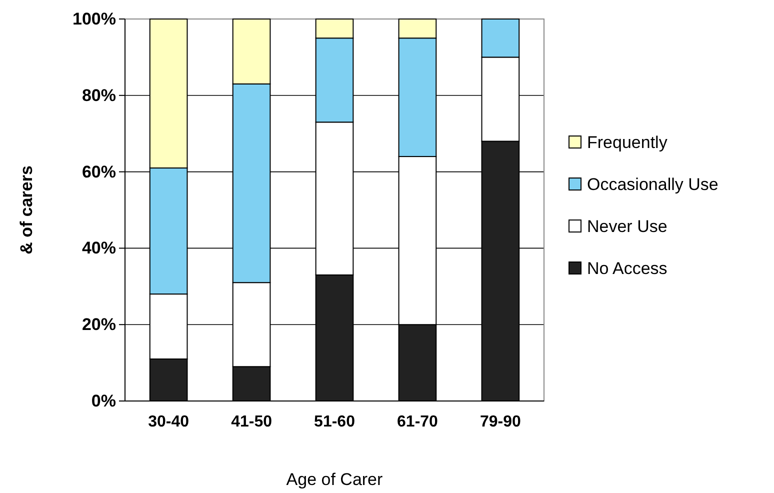 This screenshot has width=774, height=493. I want to click on legend-label: Never Use, so click(627, 226).